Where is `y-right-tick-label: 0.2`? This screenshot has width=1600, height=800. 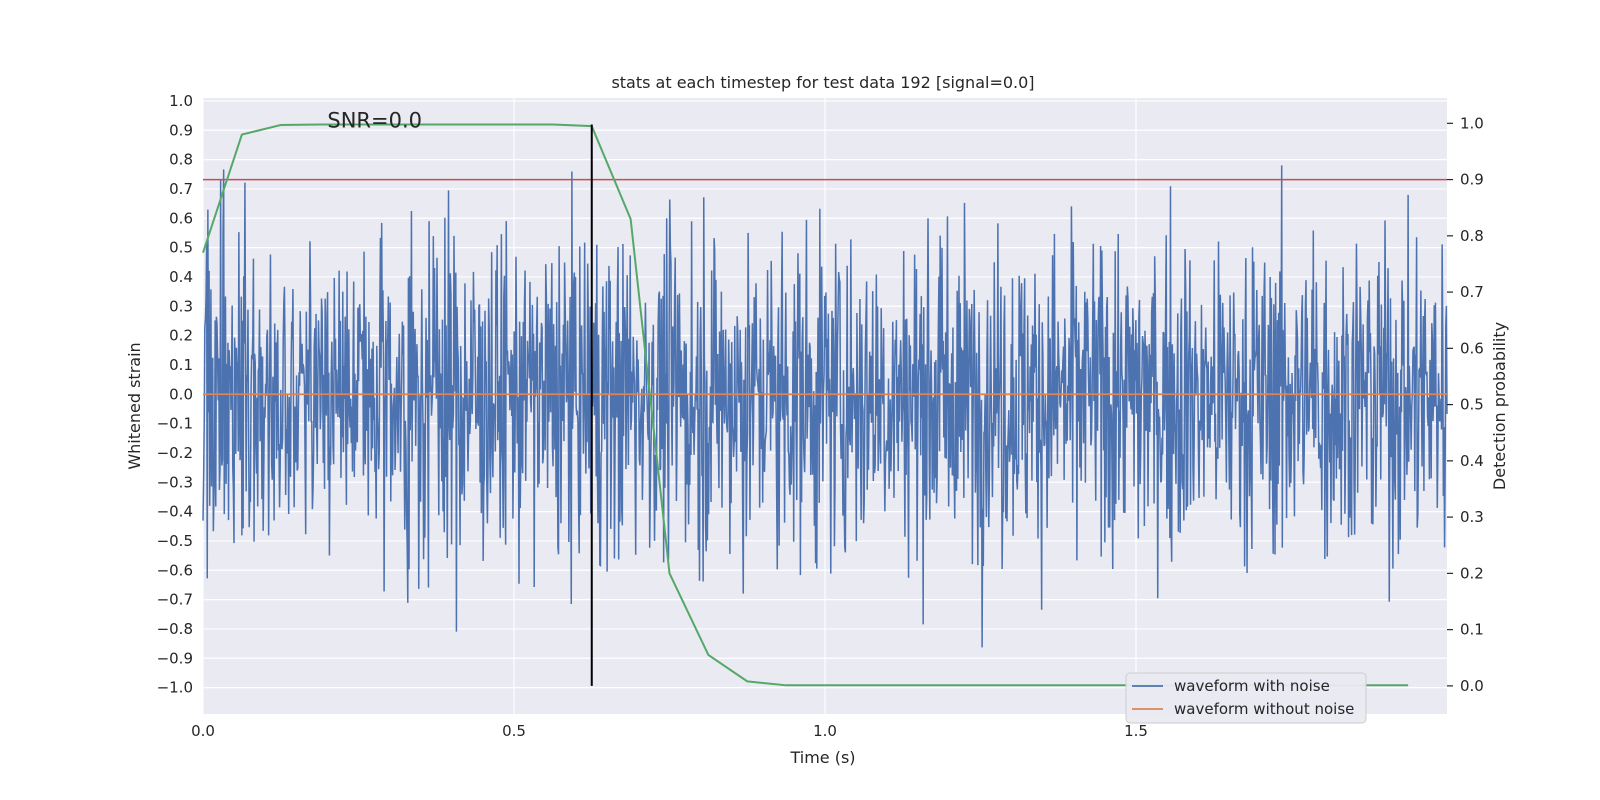
y-right-tick-label: 0.2 is located at coordinates (1472, 573).